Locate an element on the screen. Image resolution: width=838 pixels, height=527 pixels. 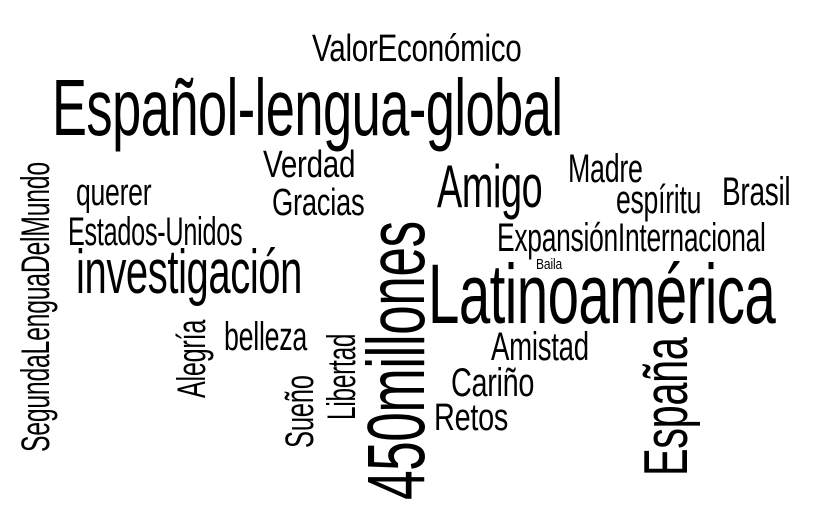
word-investigacion: investigación is located at coordinates (189, 272).